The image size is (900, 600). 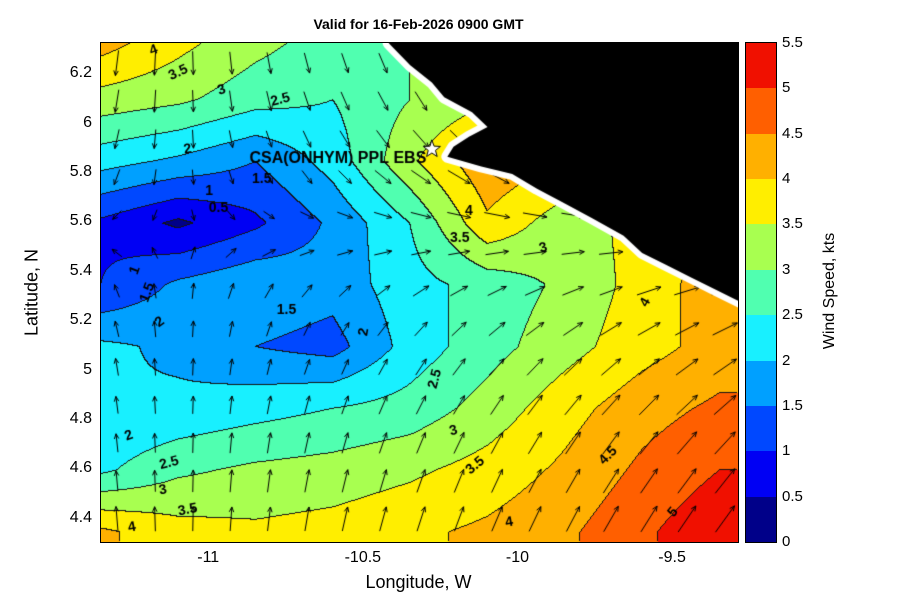 What do you see at coordinates (786, 541) in the screenshot?
I see `colorbar-tick-label: 0` at bounding box center [786, 541].